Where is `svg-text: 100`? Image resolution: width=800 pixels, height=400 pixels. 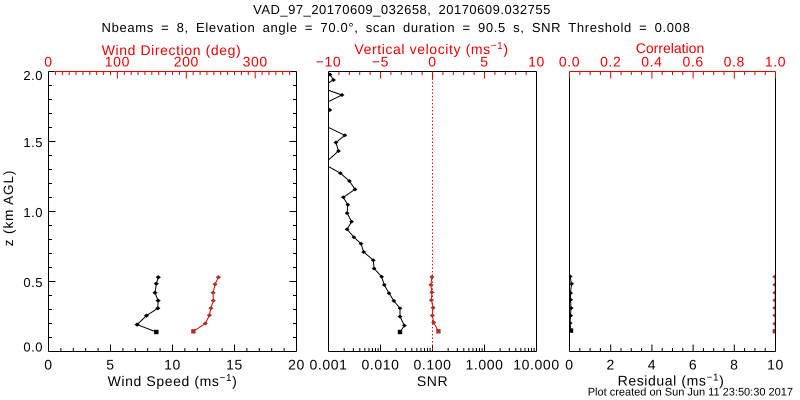
svg-text: 100 is located at coordinates (117, 62).